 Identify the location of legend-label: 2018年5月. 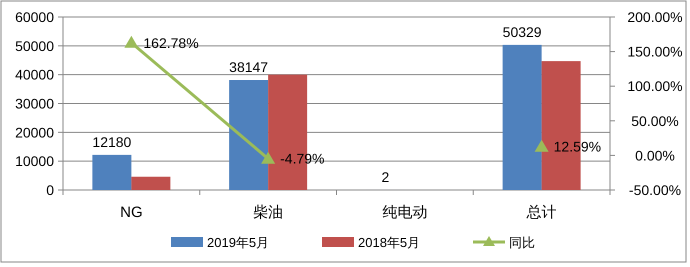
(389, 242).